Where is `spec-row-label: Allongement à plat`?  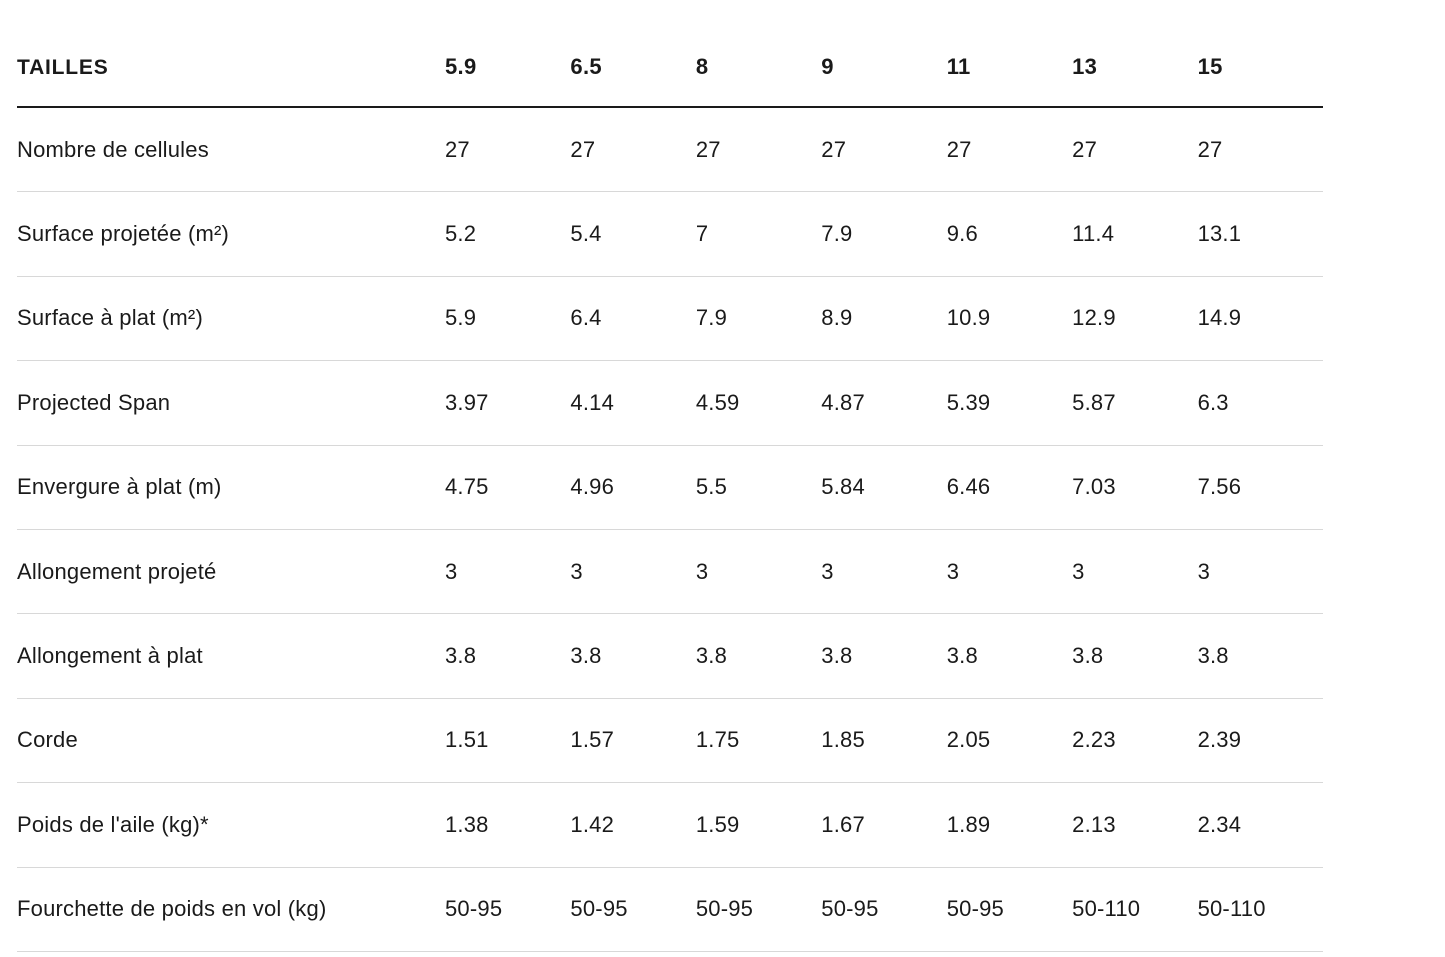 spec-row-label: Allongement à plat is located at coordinates (110, 656).